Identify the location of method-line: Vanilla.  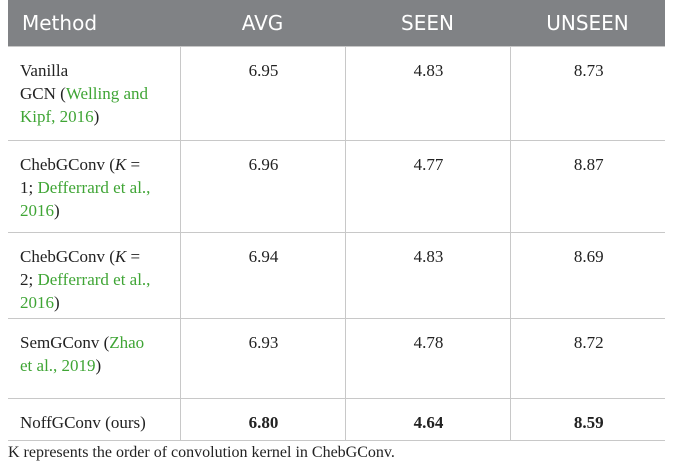
(95, 70).